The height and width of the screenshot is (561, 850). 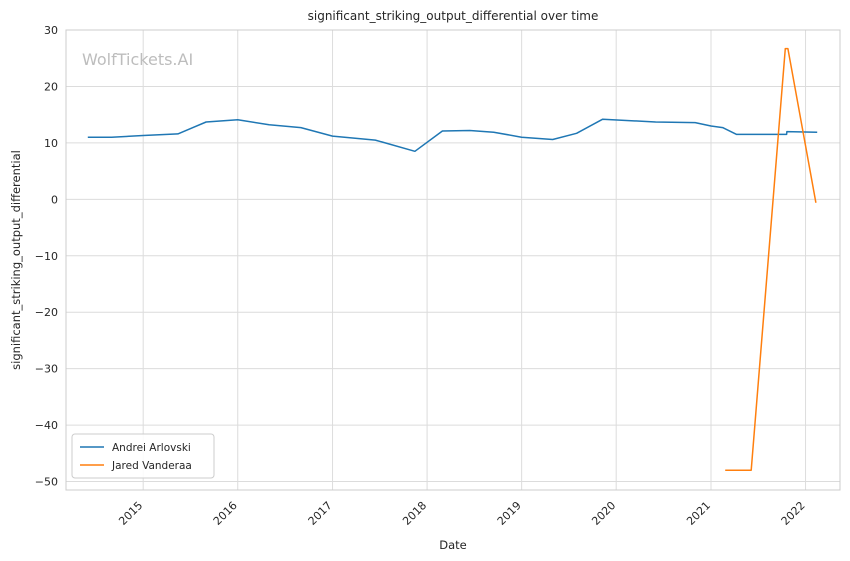 I want to click on watermark: WolfTickets.AI, so click(x=137, y=59).